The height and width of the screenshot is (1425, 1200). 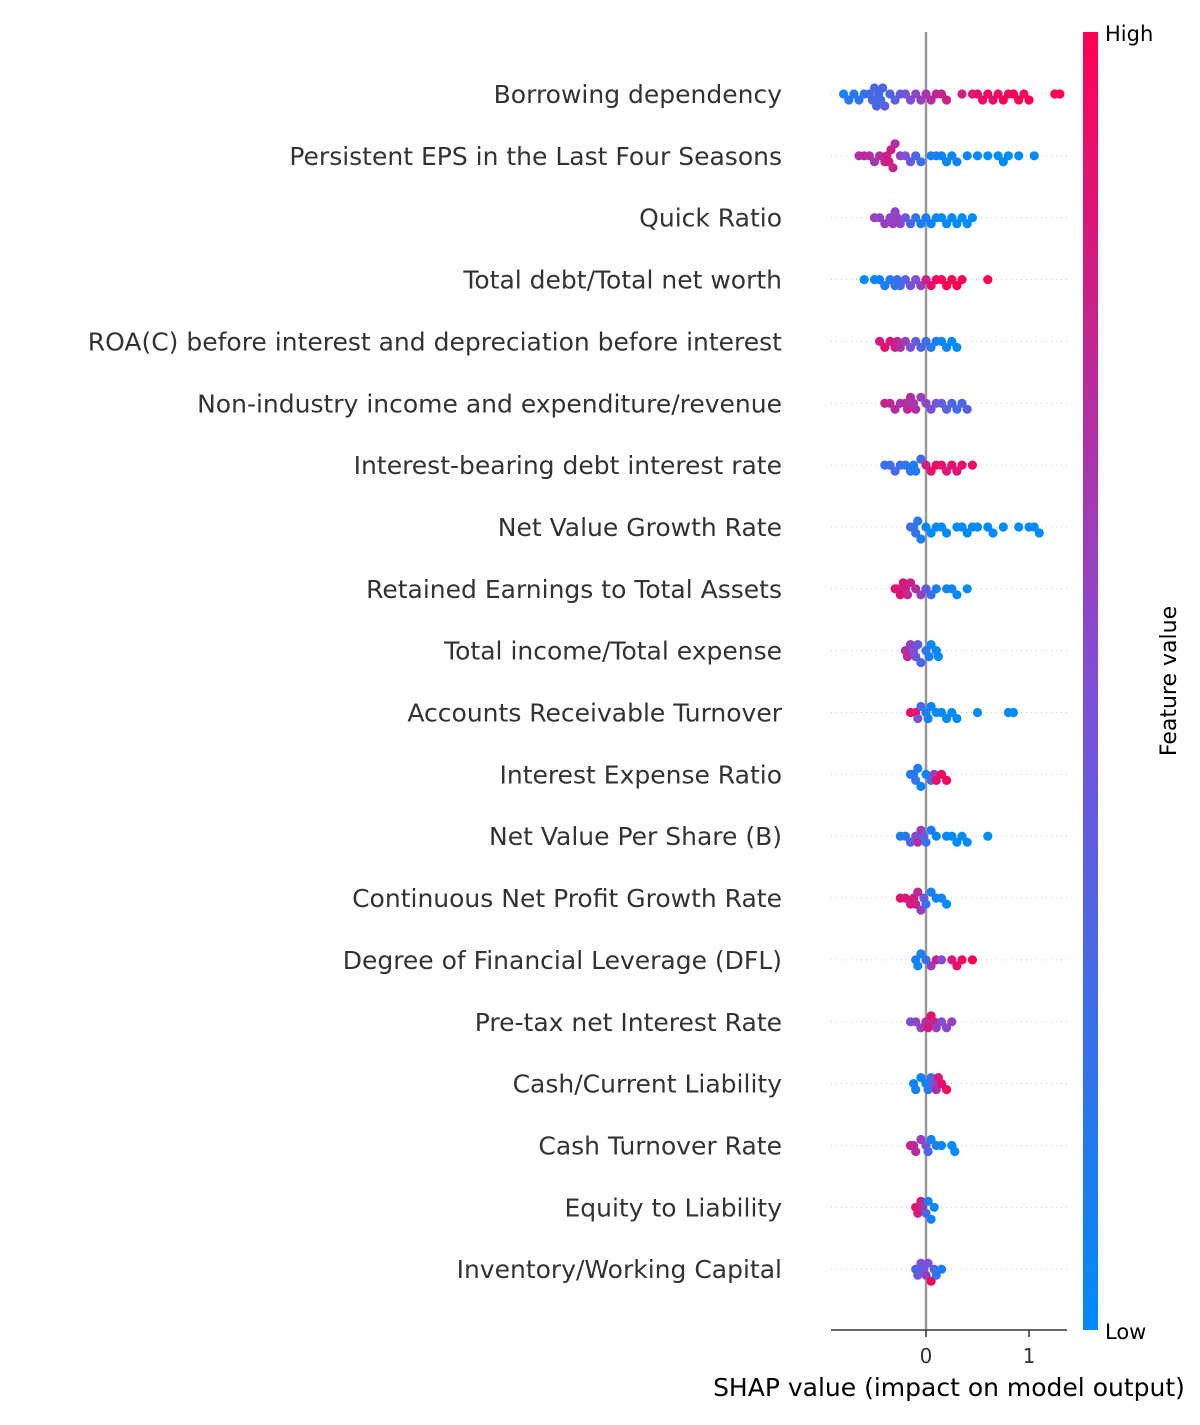 What do you see at coordinates (568, 465) in the screenshot?
I see `feature-label-interest-bearing-debt-interest-rate: Interest-bearing debt interest rate` at bounding box center [568, 465].